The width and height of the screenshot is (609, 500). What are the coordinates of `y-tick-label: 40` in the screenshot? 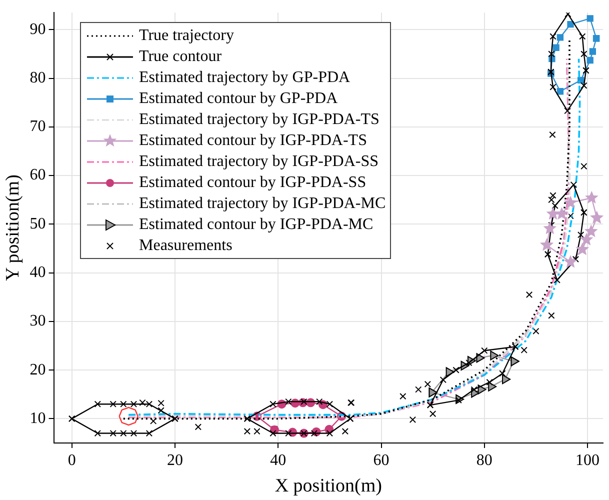 It's located at (38, 272).